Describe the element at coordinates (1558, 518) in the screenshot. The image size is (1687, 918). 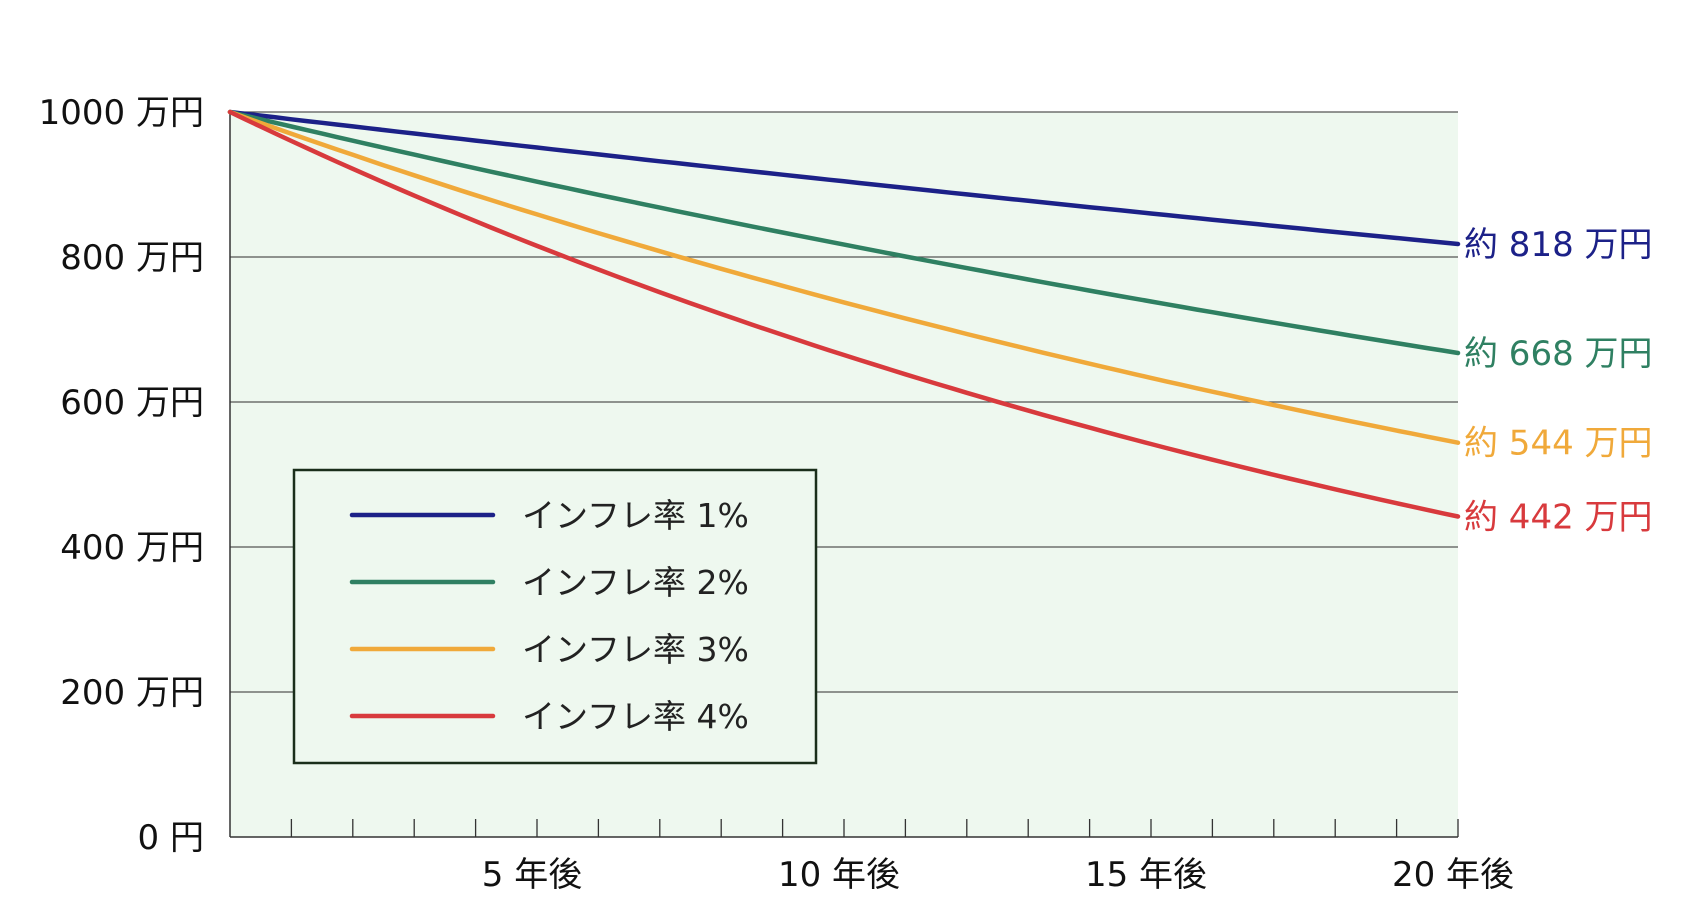
I see `end-value-label: 約 442 万円` at that location.